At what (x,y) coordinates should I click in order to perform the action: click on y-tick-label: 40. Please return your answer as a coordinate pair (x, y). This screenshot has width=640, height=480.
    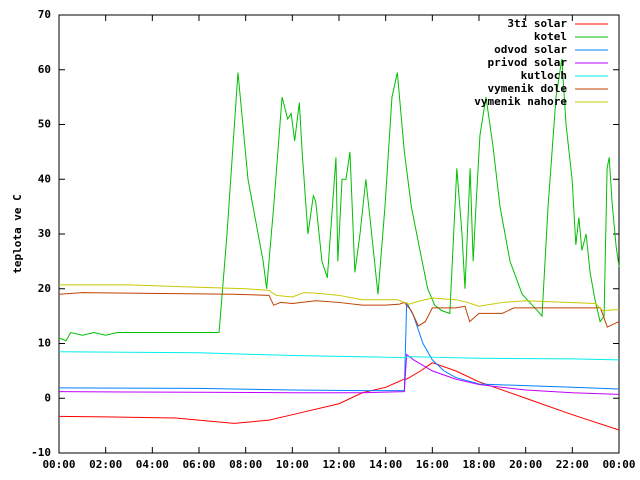
    Looking at the image, I should click on (44, 178).